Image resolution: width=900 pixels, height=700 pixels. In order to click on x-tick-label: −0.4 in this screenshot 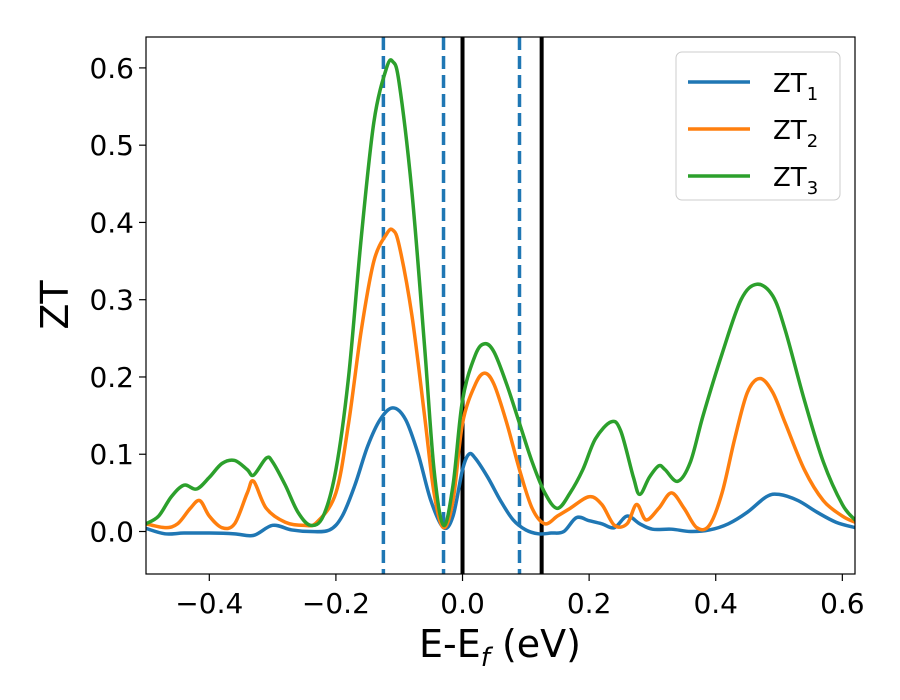, I will do `click(209, 603)`.